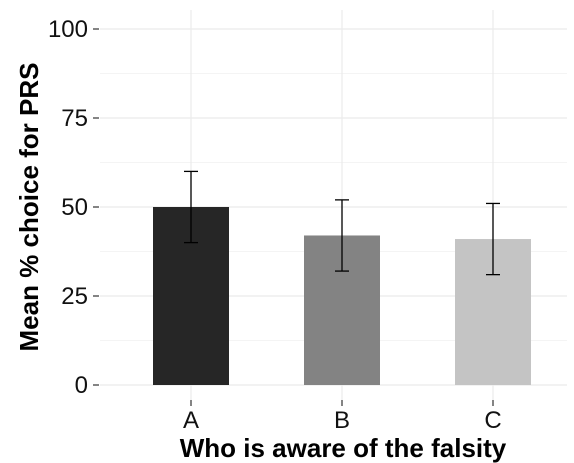 This screenshot has width=574, height=463. I want to click on x-tick-label: B, so click(342, 420).